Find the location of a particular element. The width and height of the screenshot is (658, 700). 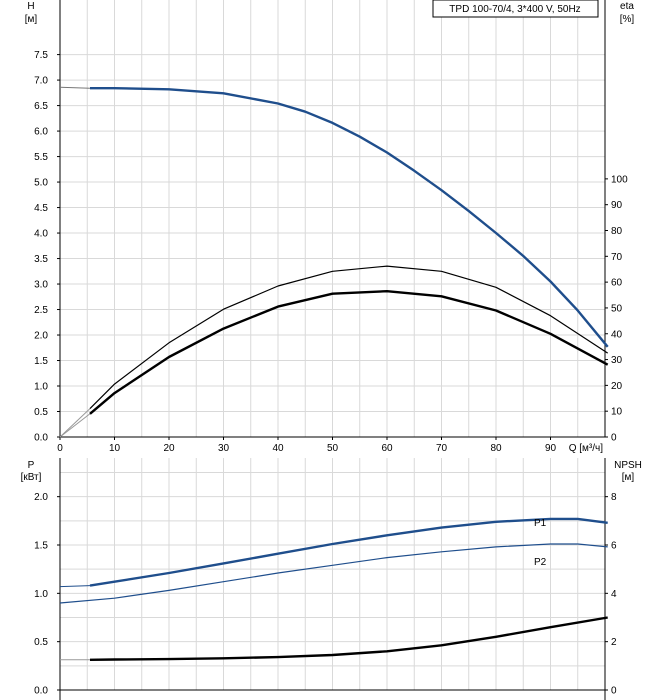

y-tick-label: 7.5 is located at coordinates (41, 55).